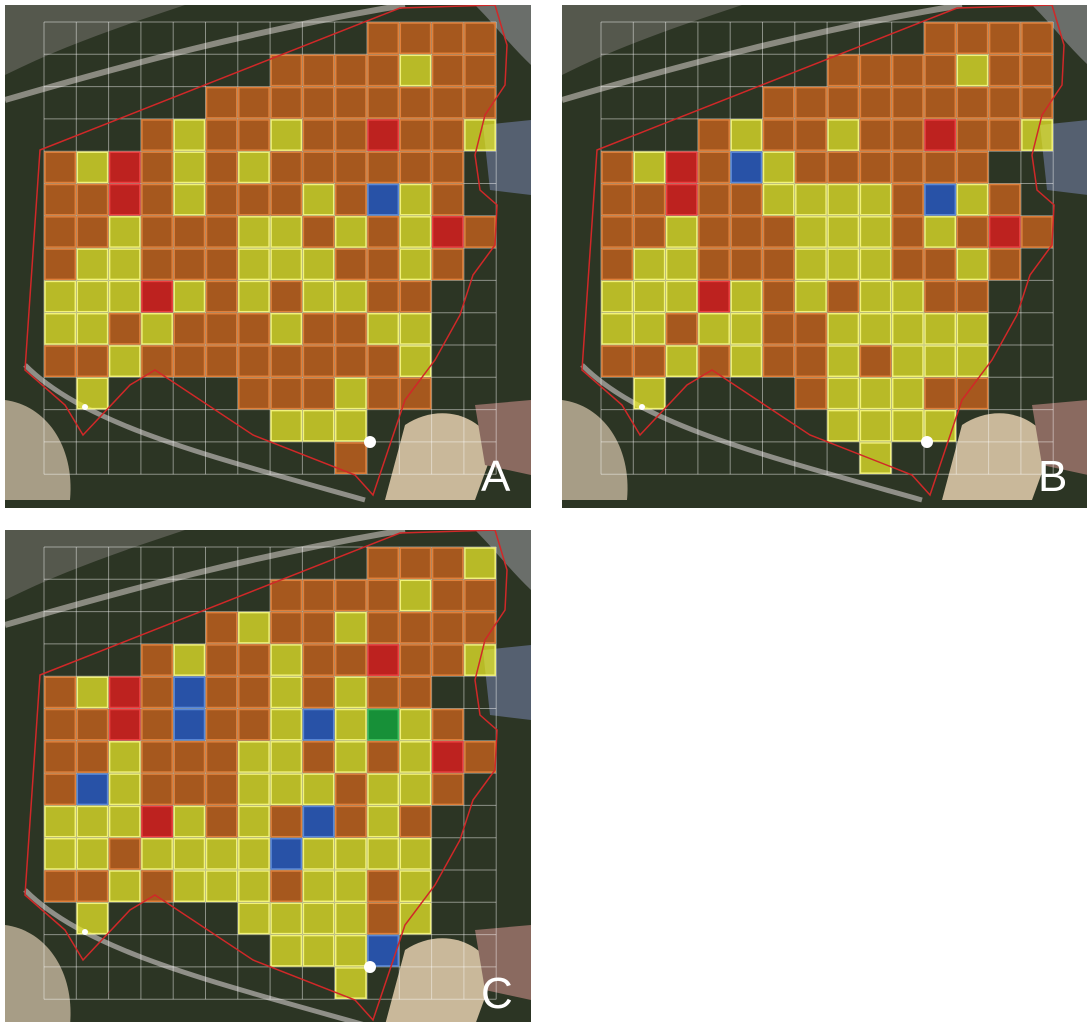  Describe the element at coordinates (751, 433) in the screenshot. I see `road` at that location.